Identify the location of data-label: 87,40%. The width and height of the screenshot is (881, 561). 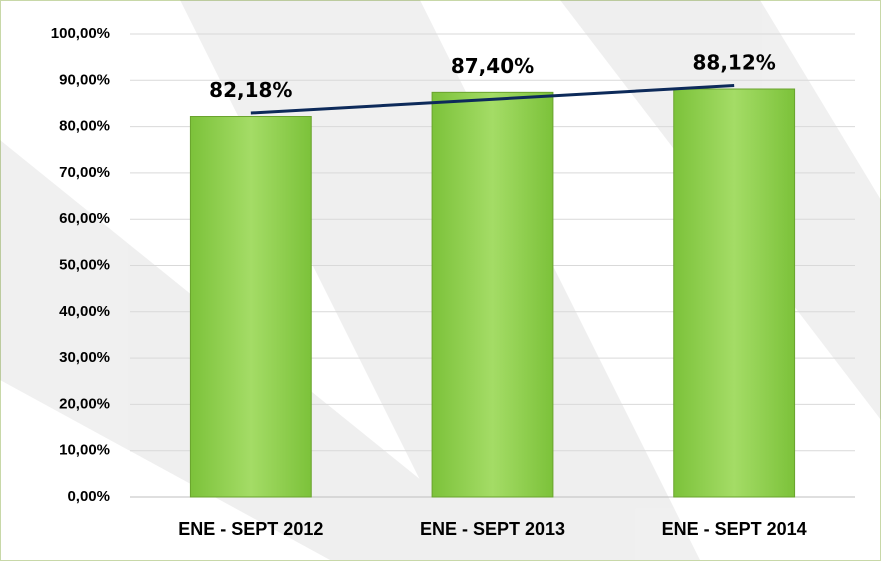
(492, 66).